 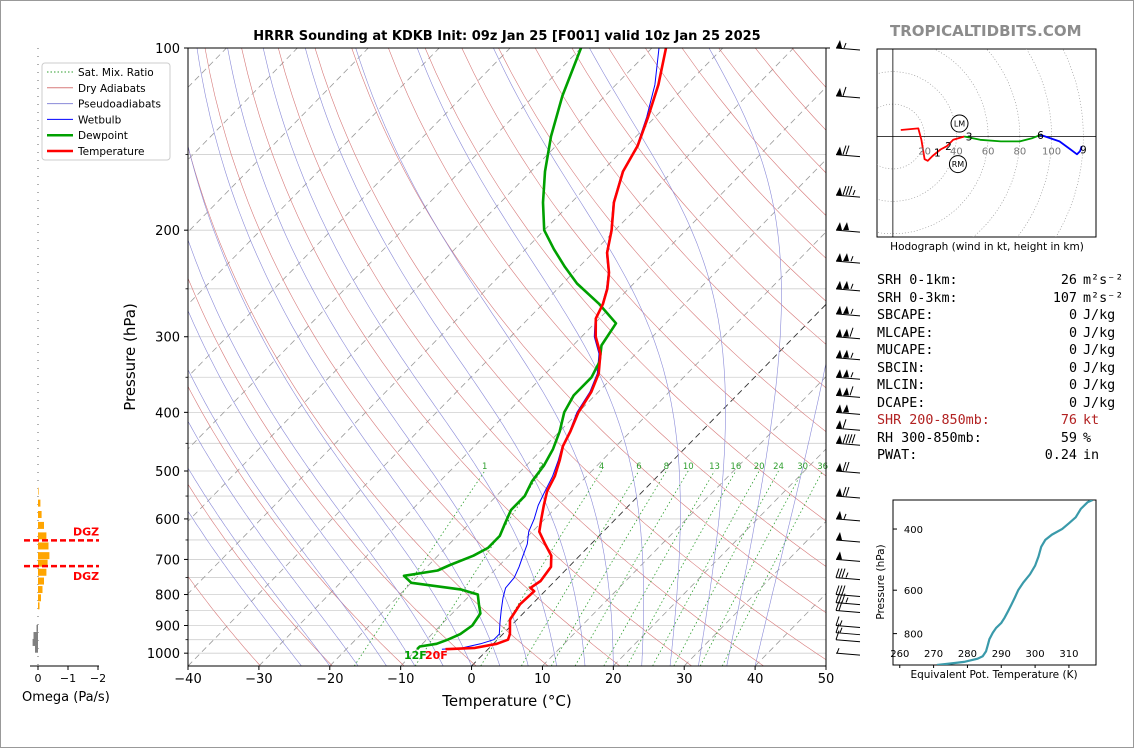 I want to click on stat-label: SBCIN:, so click(x=901, y=368).